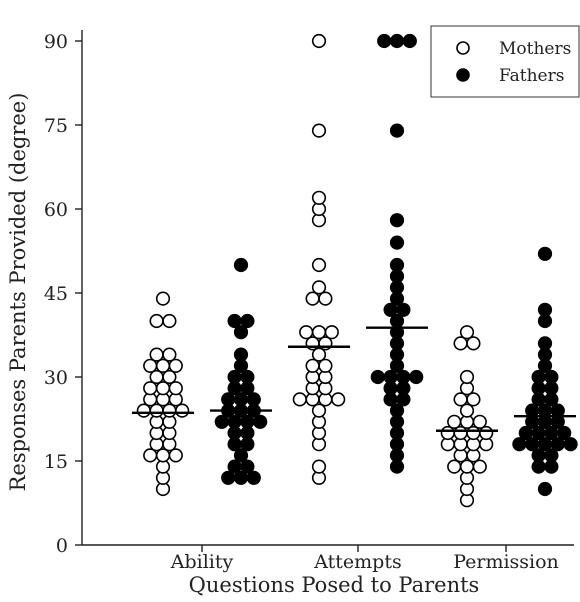  I want to click on y-tick-label: 45, so click(56, 294).